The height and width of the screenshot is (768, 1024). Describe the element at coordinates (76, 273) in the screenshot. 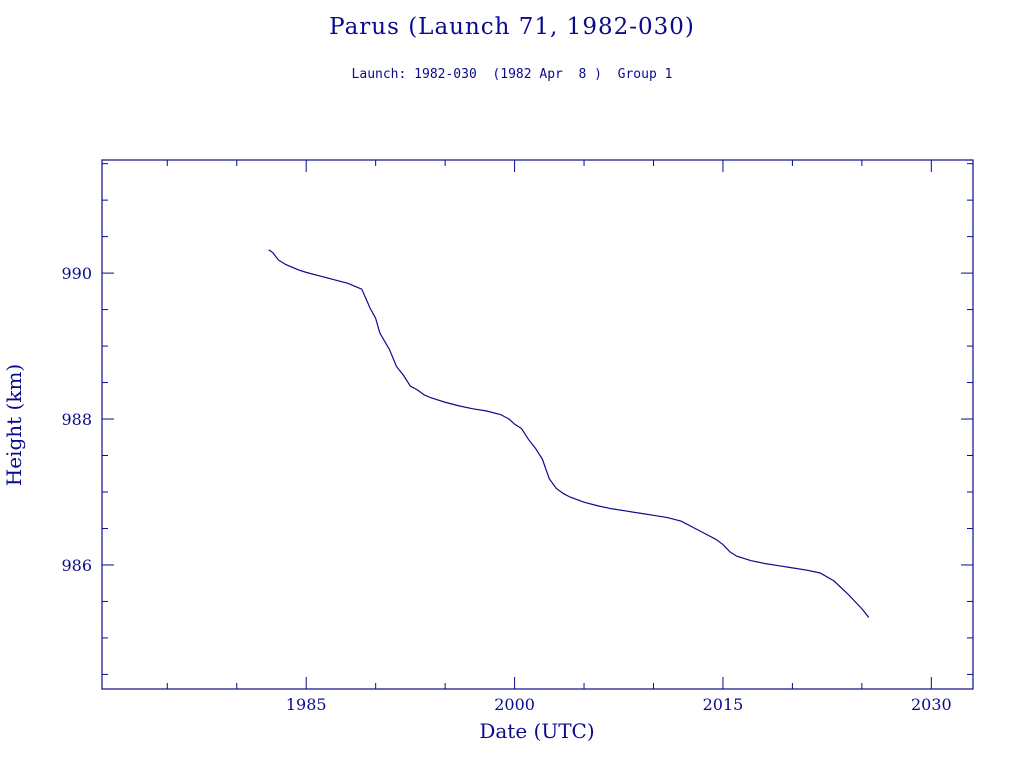

I see `y-tick-label: 990` at that location.